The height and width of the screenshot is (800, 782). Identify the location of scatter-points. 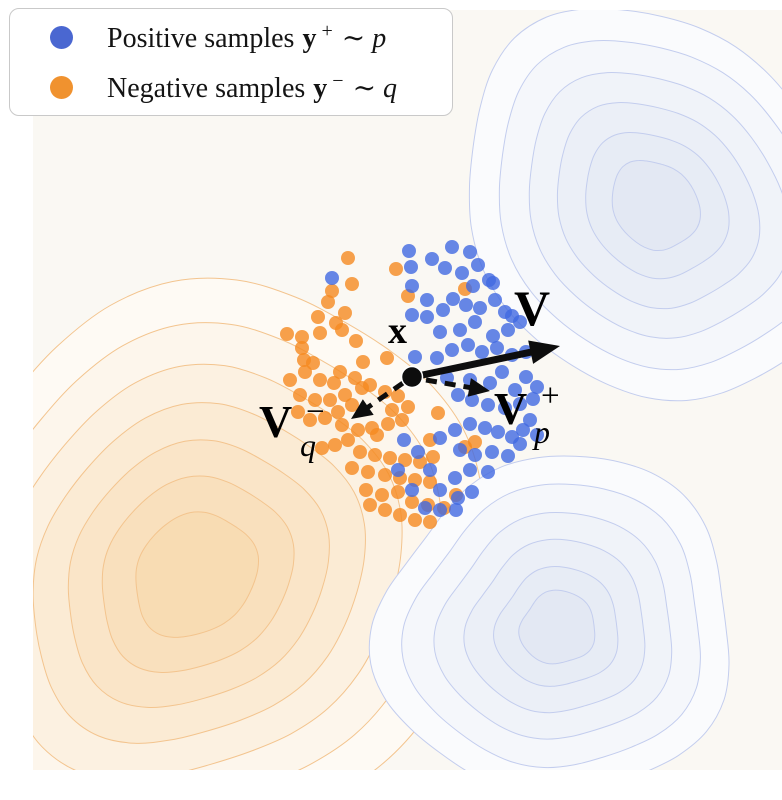
(412, 384).